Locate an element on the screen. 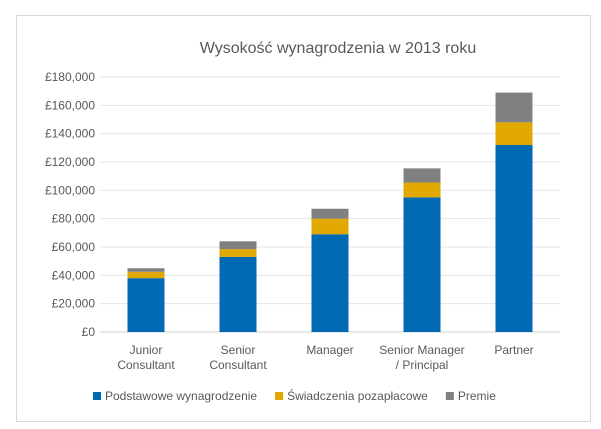 This screenshot has width=601, height=429. y-tick-label: £180,000 is located at coordinates (70, 77).